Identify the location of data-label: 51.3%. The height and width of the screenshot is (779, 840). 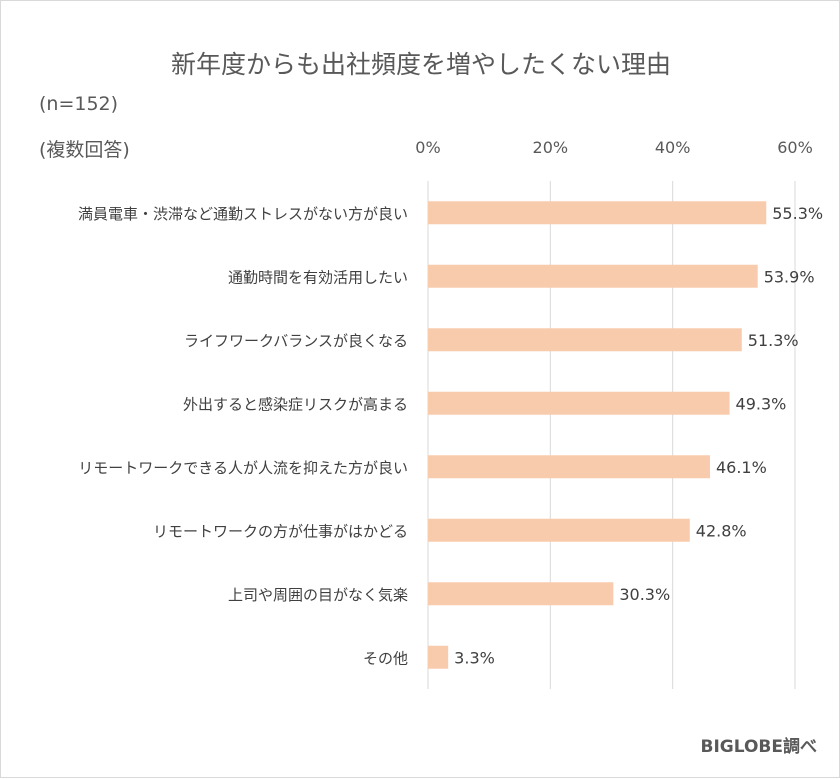
(773, 340).